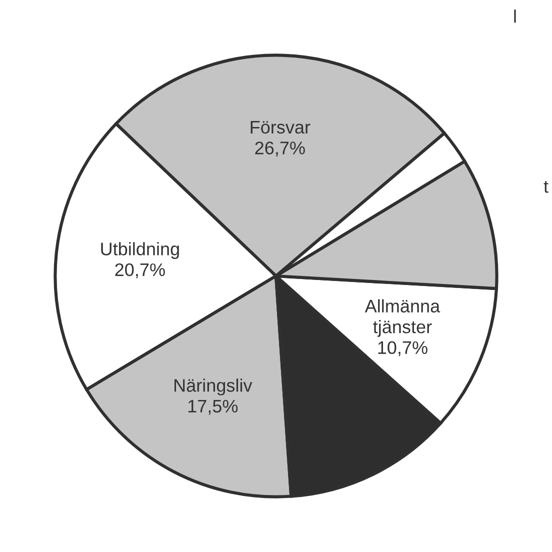  Describe the element at coordinates (515, 16) in the screenshot. I see `text: l` at that location.